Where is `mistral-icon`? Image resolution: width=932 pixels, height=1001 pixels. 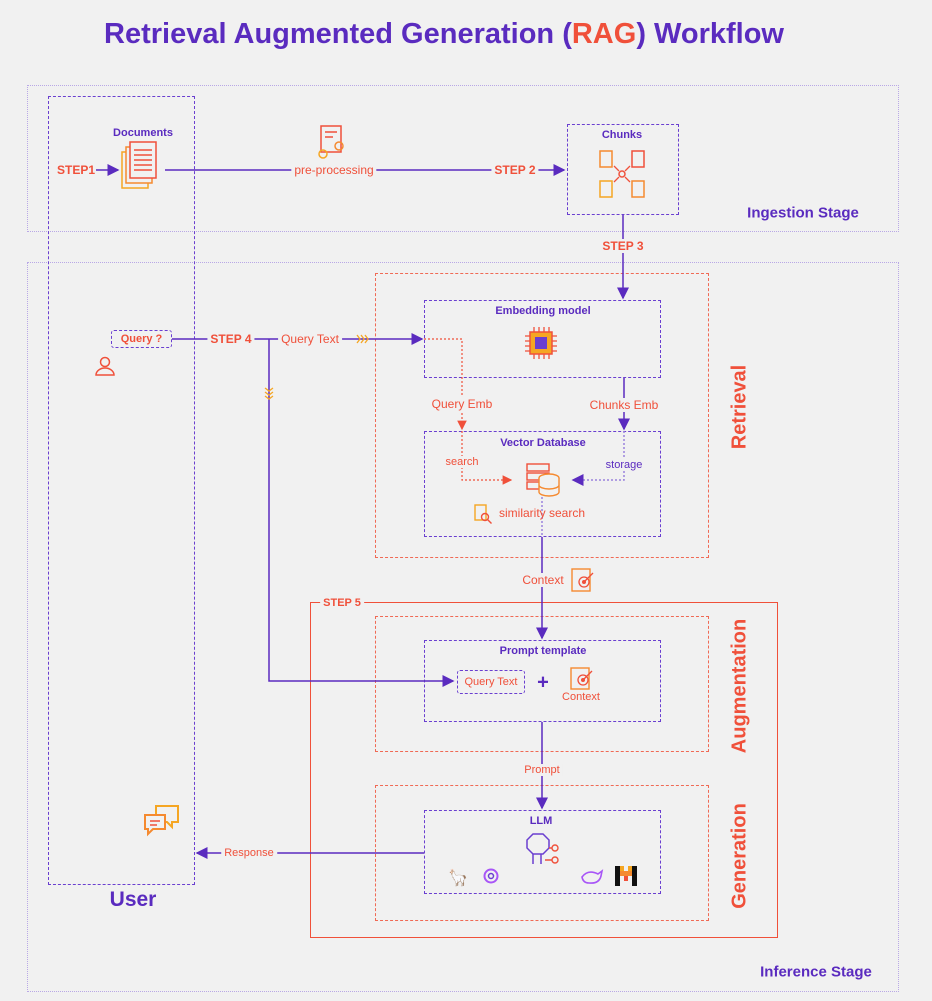
mistral-icon is located at coordinates (626, 876).